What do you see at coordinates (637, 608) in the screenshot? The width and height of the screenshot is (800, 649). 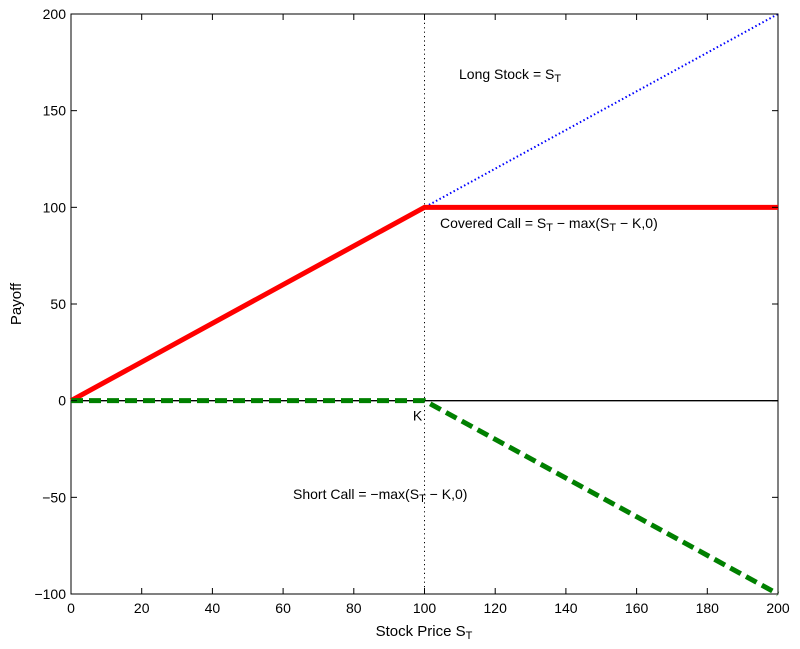 I see `x-tick-label: 160` at bounding box center [637, 608].